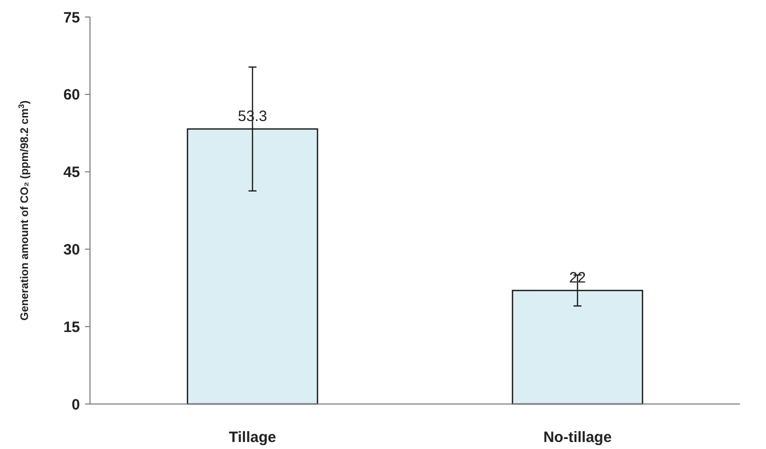  What do you see at coordinates (76, 405) in the screenshot?
I see `y-tick-label: 0` at bounding box center [76, 405].